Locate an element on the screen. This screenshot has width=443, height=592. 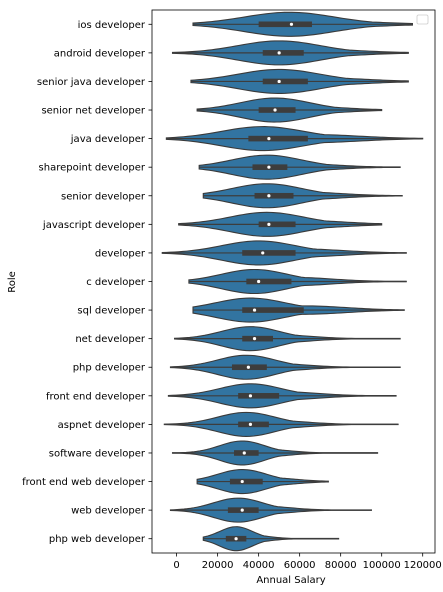
median-web-developer is located at coordinates (242, 510).